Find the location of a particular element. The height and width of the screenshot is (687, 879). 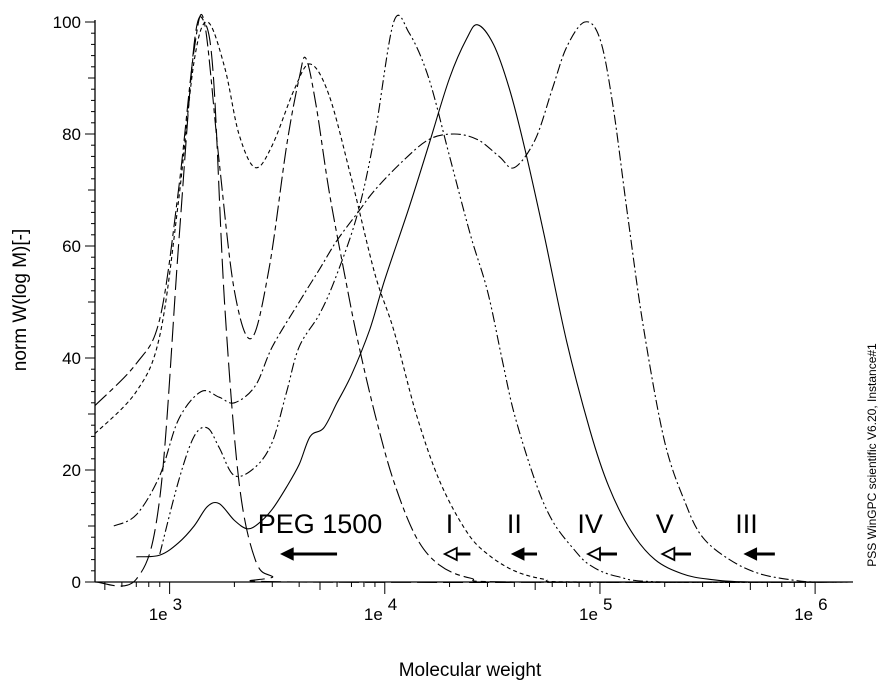

annotation-label: V is located at coordinates (665, 524).